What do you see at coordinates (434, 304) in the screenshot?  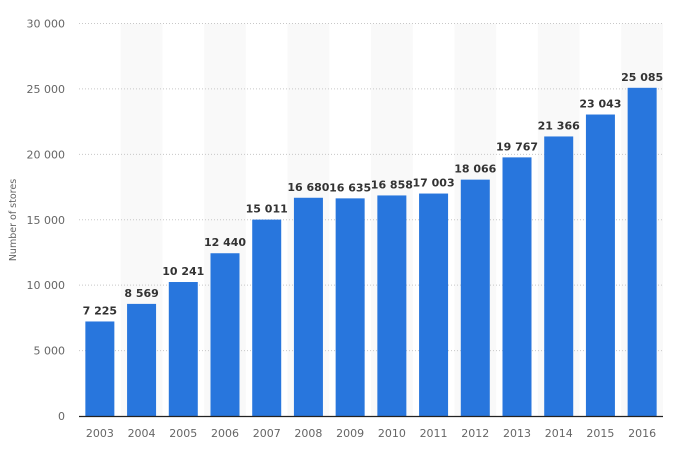 I see `bar-2011` at bounding box center [434, 304].